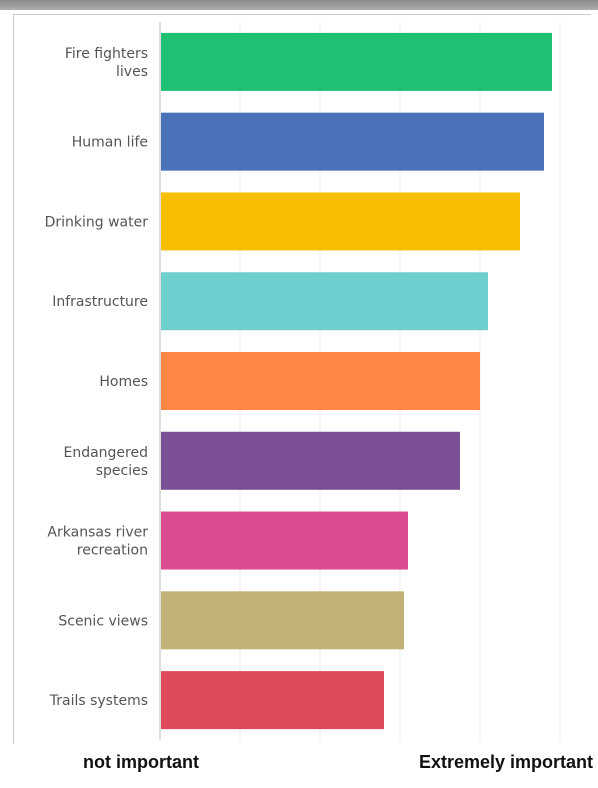  I want to click on category-label: Trails systems, so click(98, 701).